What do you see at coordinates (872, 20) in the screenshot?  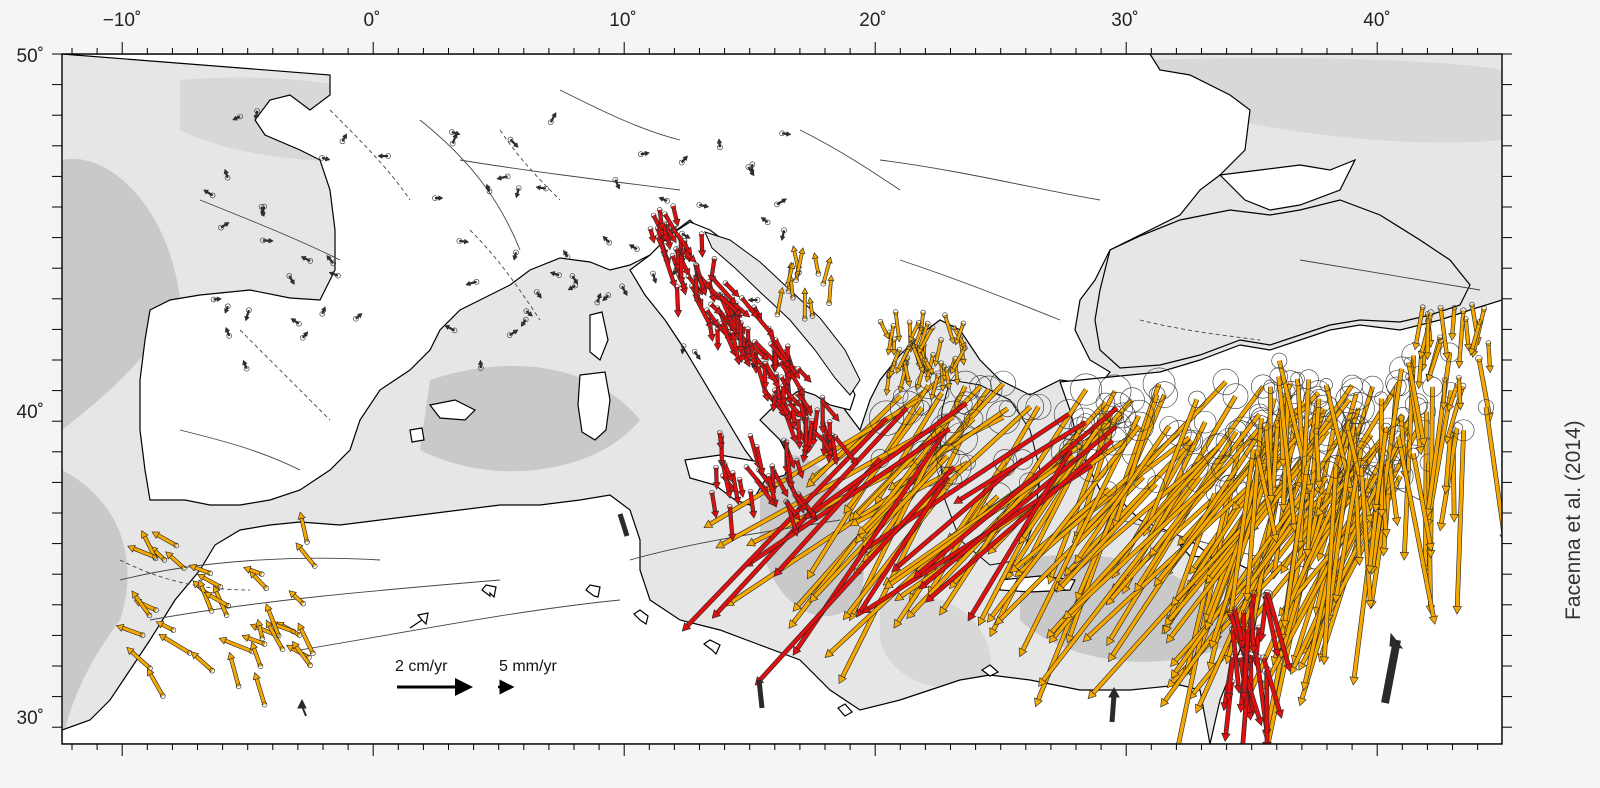 I see `lon-label-20: 20˚` at bounding box center [872, 20].